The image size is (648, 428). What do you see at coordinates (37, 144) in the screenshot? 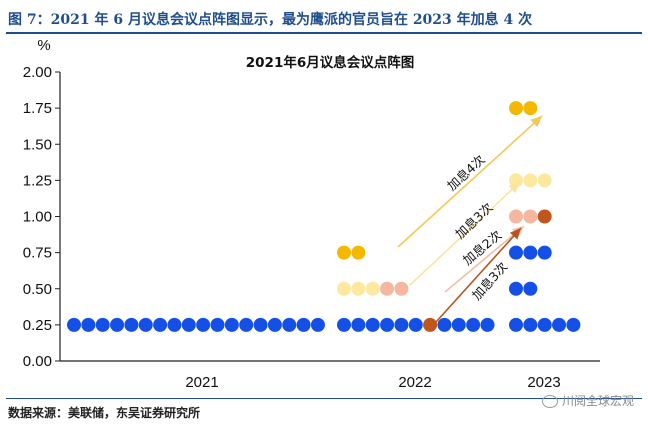
I see `y-tick-label: 1.50` at bounding box center [37, 144].